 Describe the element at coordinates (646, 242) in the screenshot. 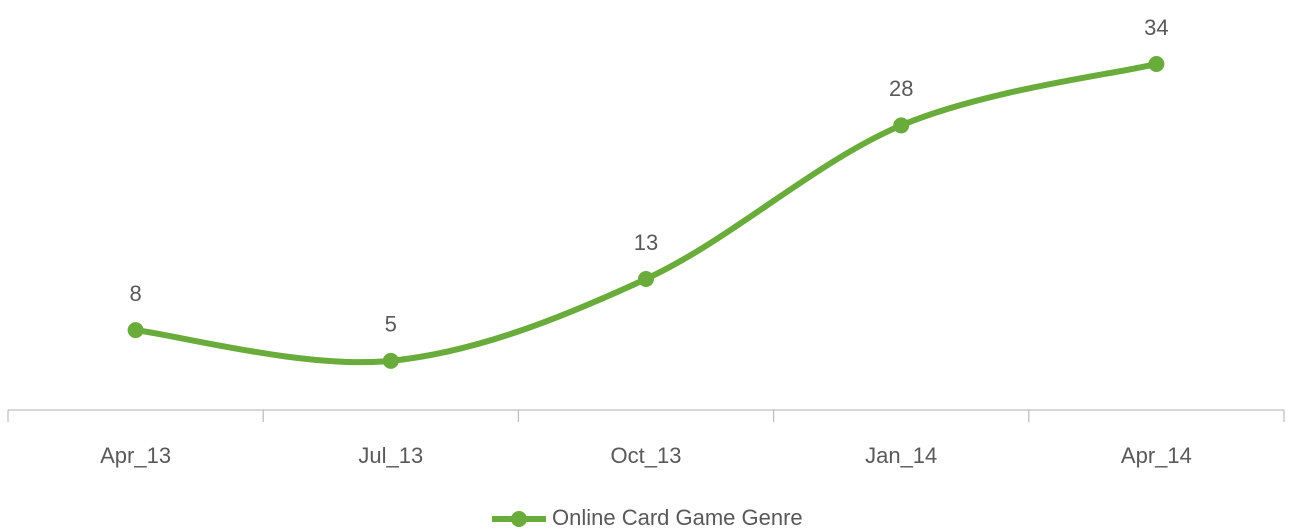

I see `data-label: 13` at that location.